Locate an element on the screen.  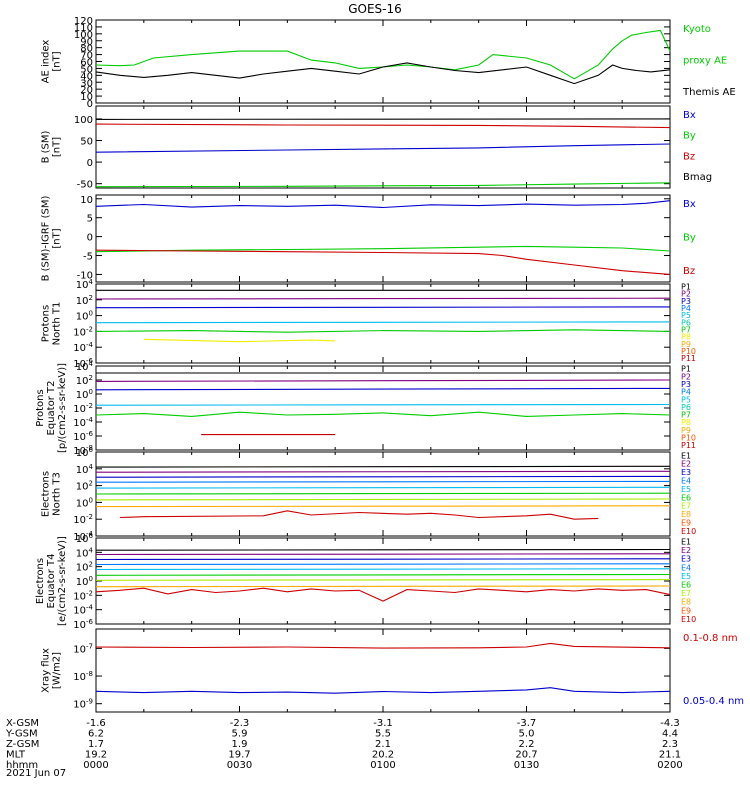
y-tick-label: 110 is located at coordinates (83, 28).